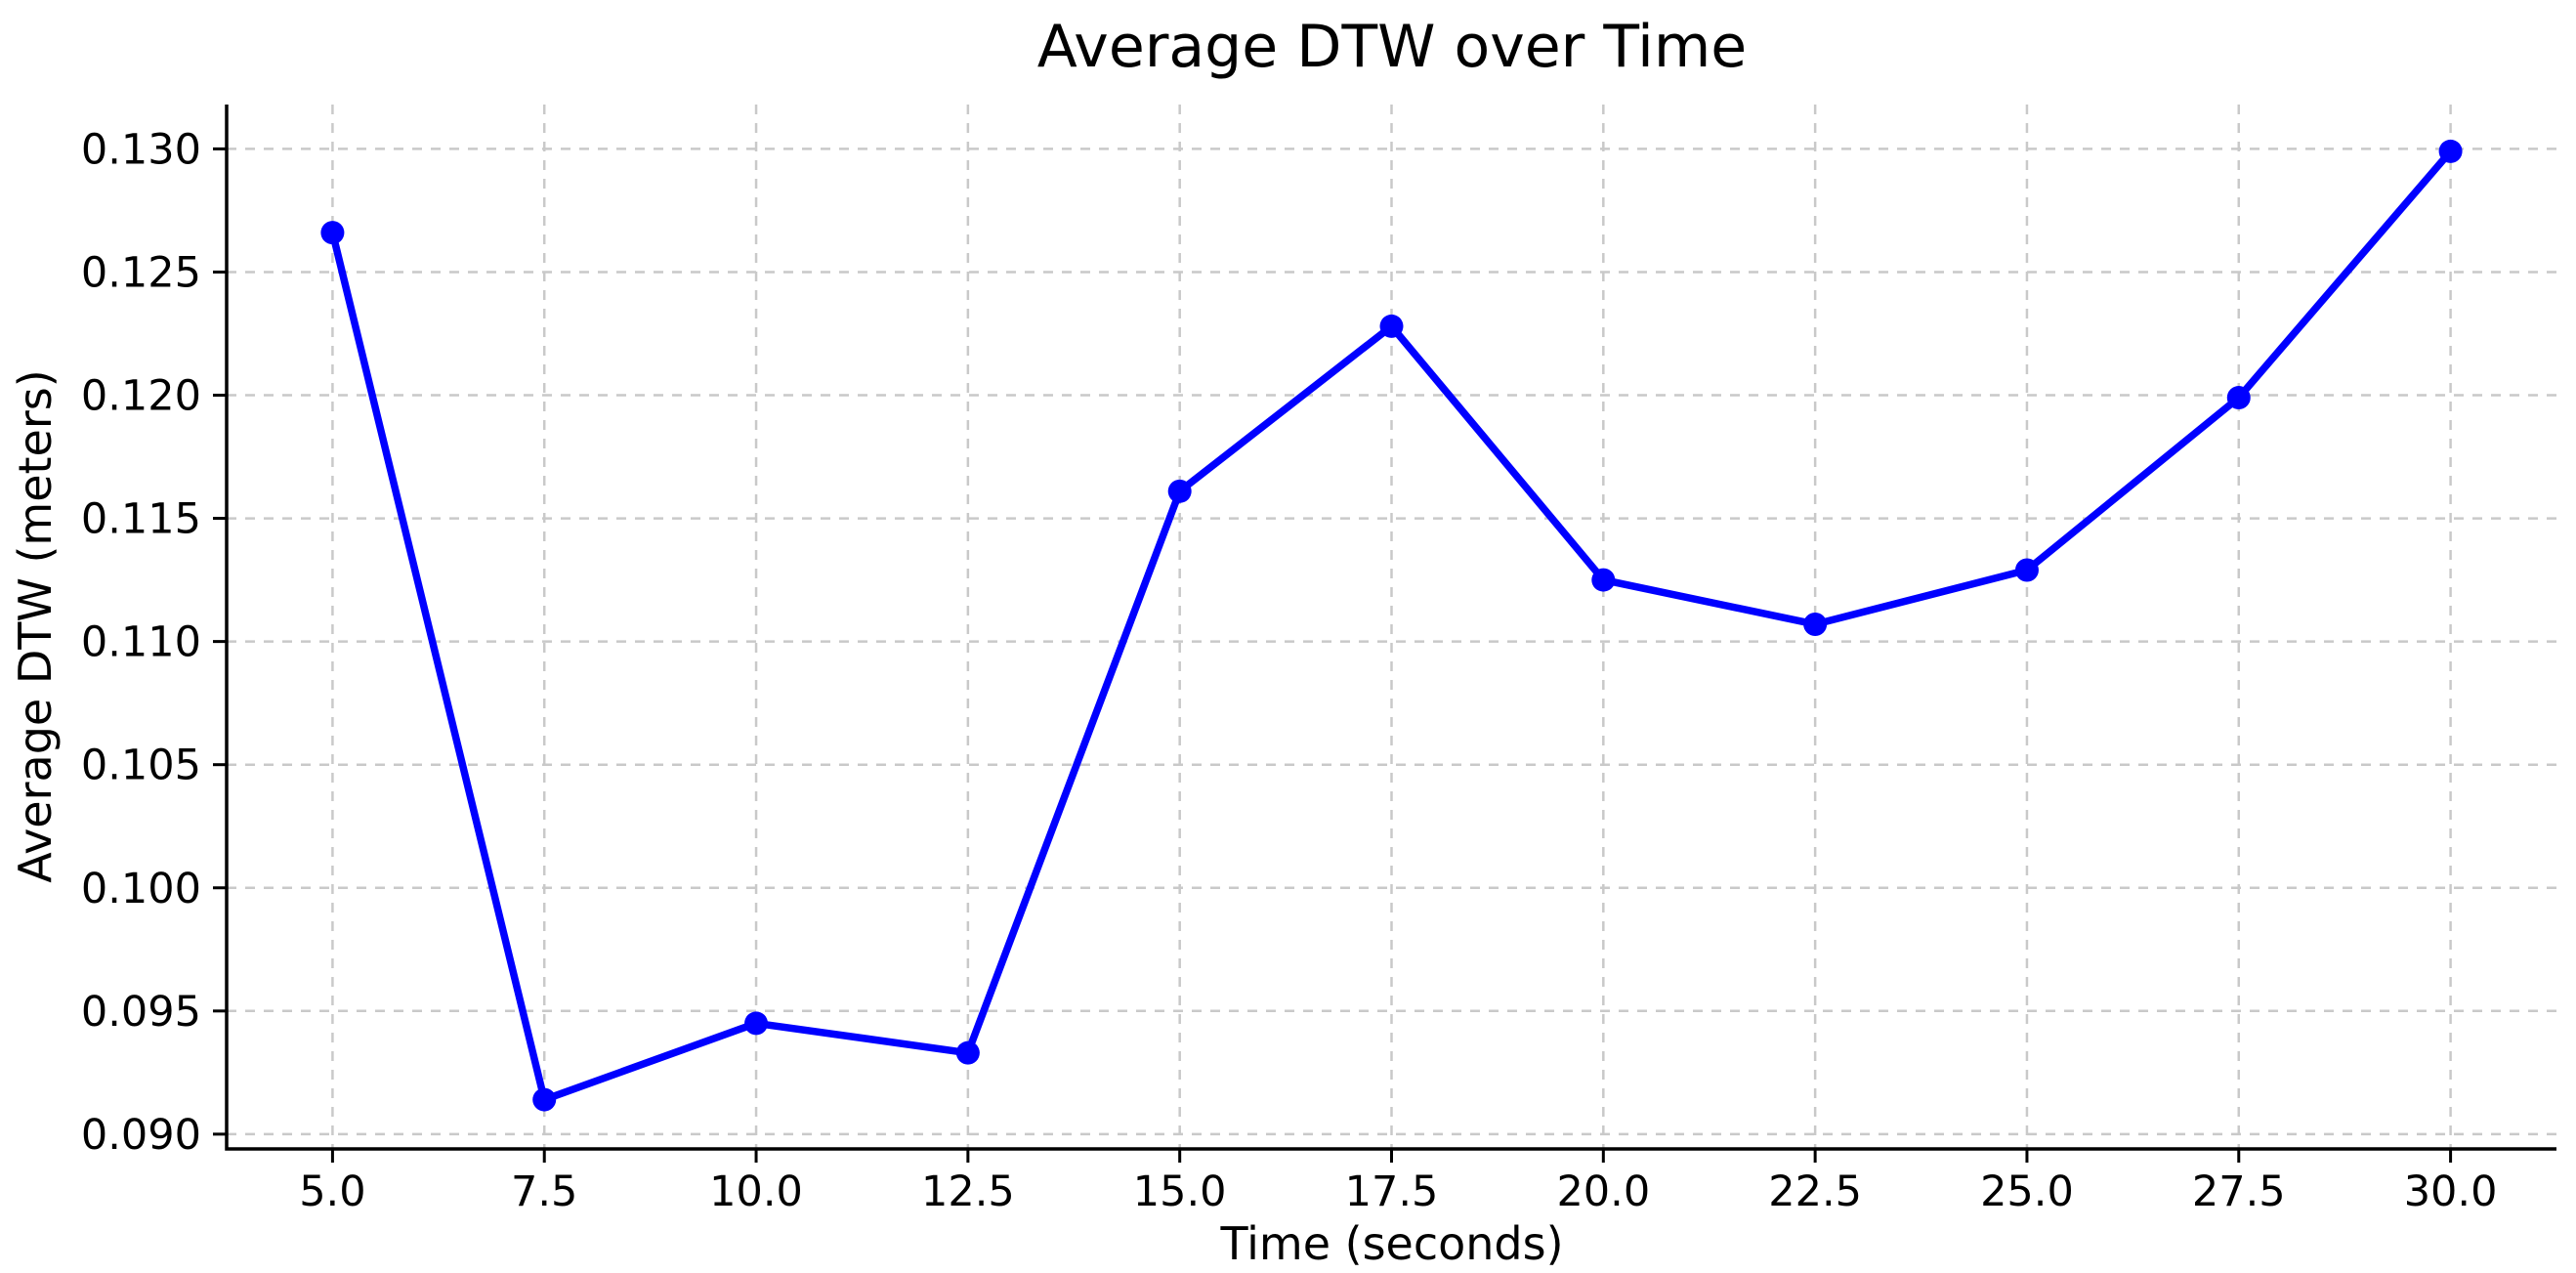  I want to click on x-tick-label: 15.0, so click(1180, 1192).